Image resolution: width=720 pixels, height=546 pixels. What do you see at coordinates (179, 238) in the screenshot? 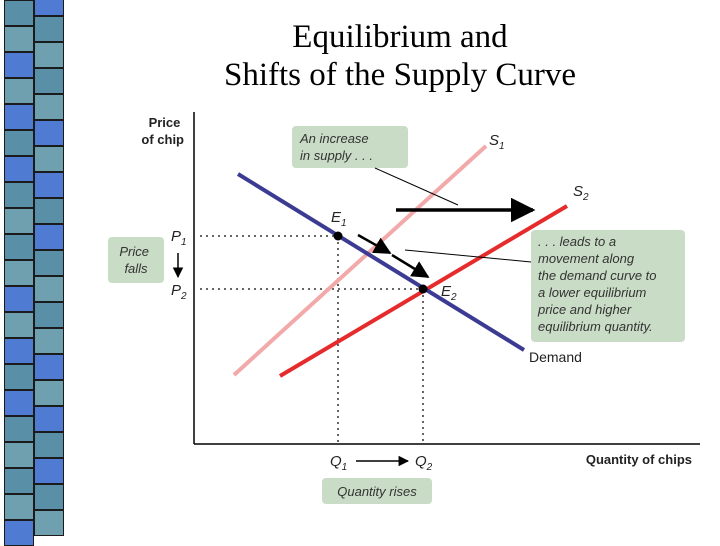
I see `p1-label: P1` at bounding box center [179, 238].